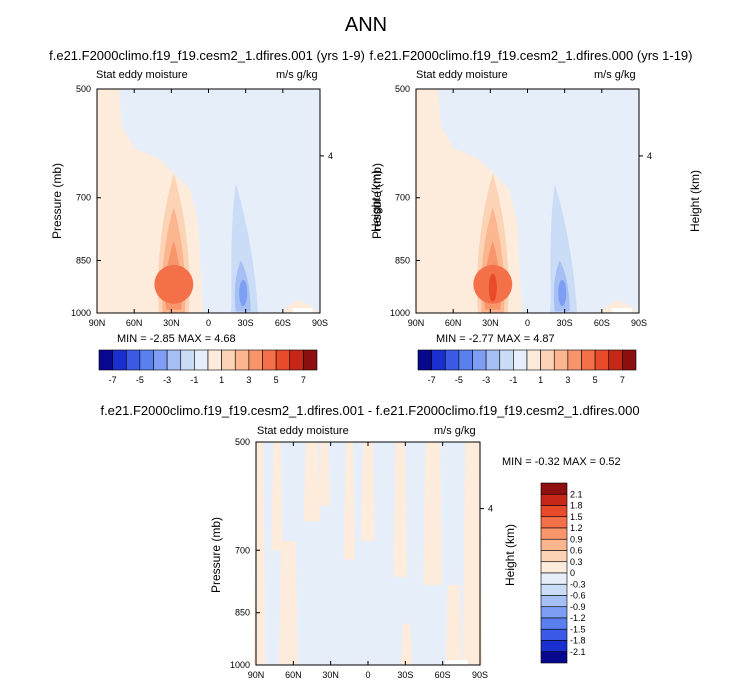 Image resolution: width=732 pixels, height=689 pixels. I want to click on colorbar-2-label: -5, so click(459, 380).